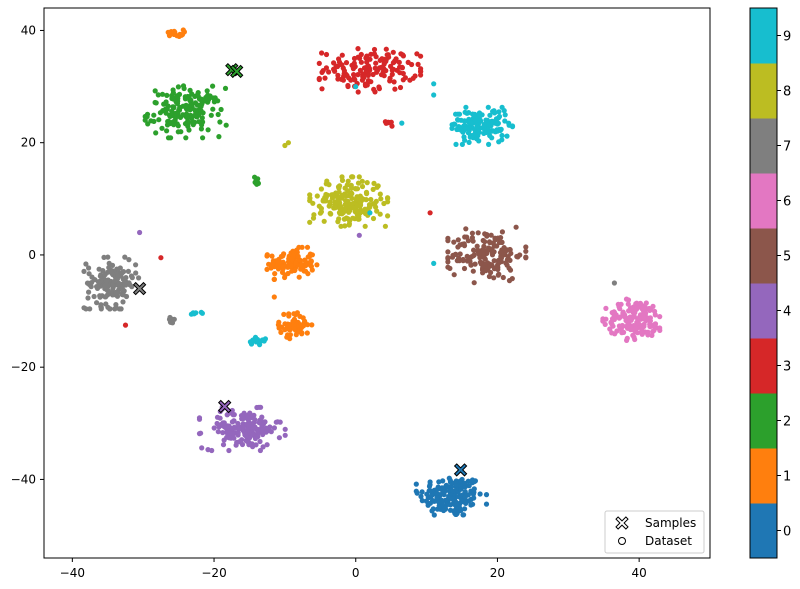  Describe the element at coordinates (497, 573) in the screenshot. I see `x-tick-label: 20` at that location.